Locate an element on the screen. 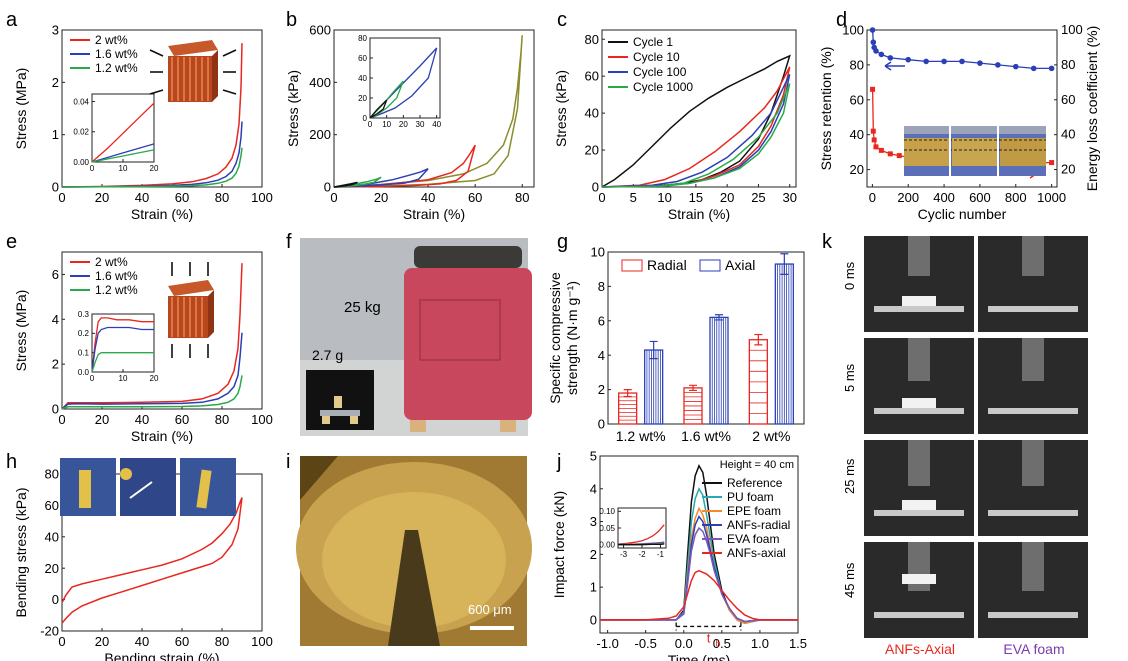  e-series-1-line is located at coordinates (152, 371).